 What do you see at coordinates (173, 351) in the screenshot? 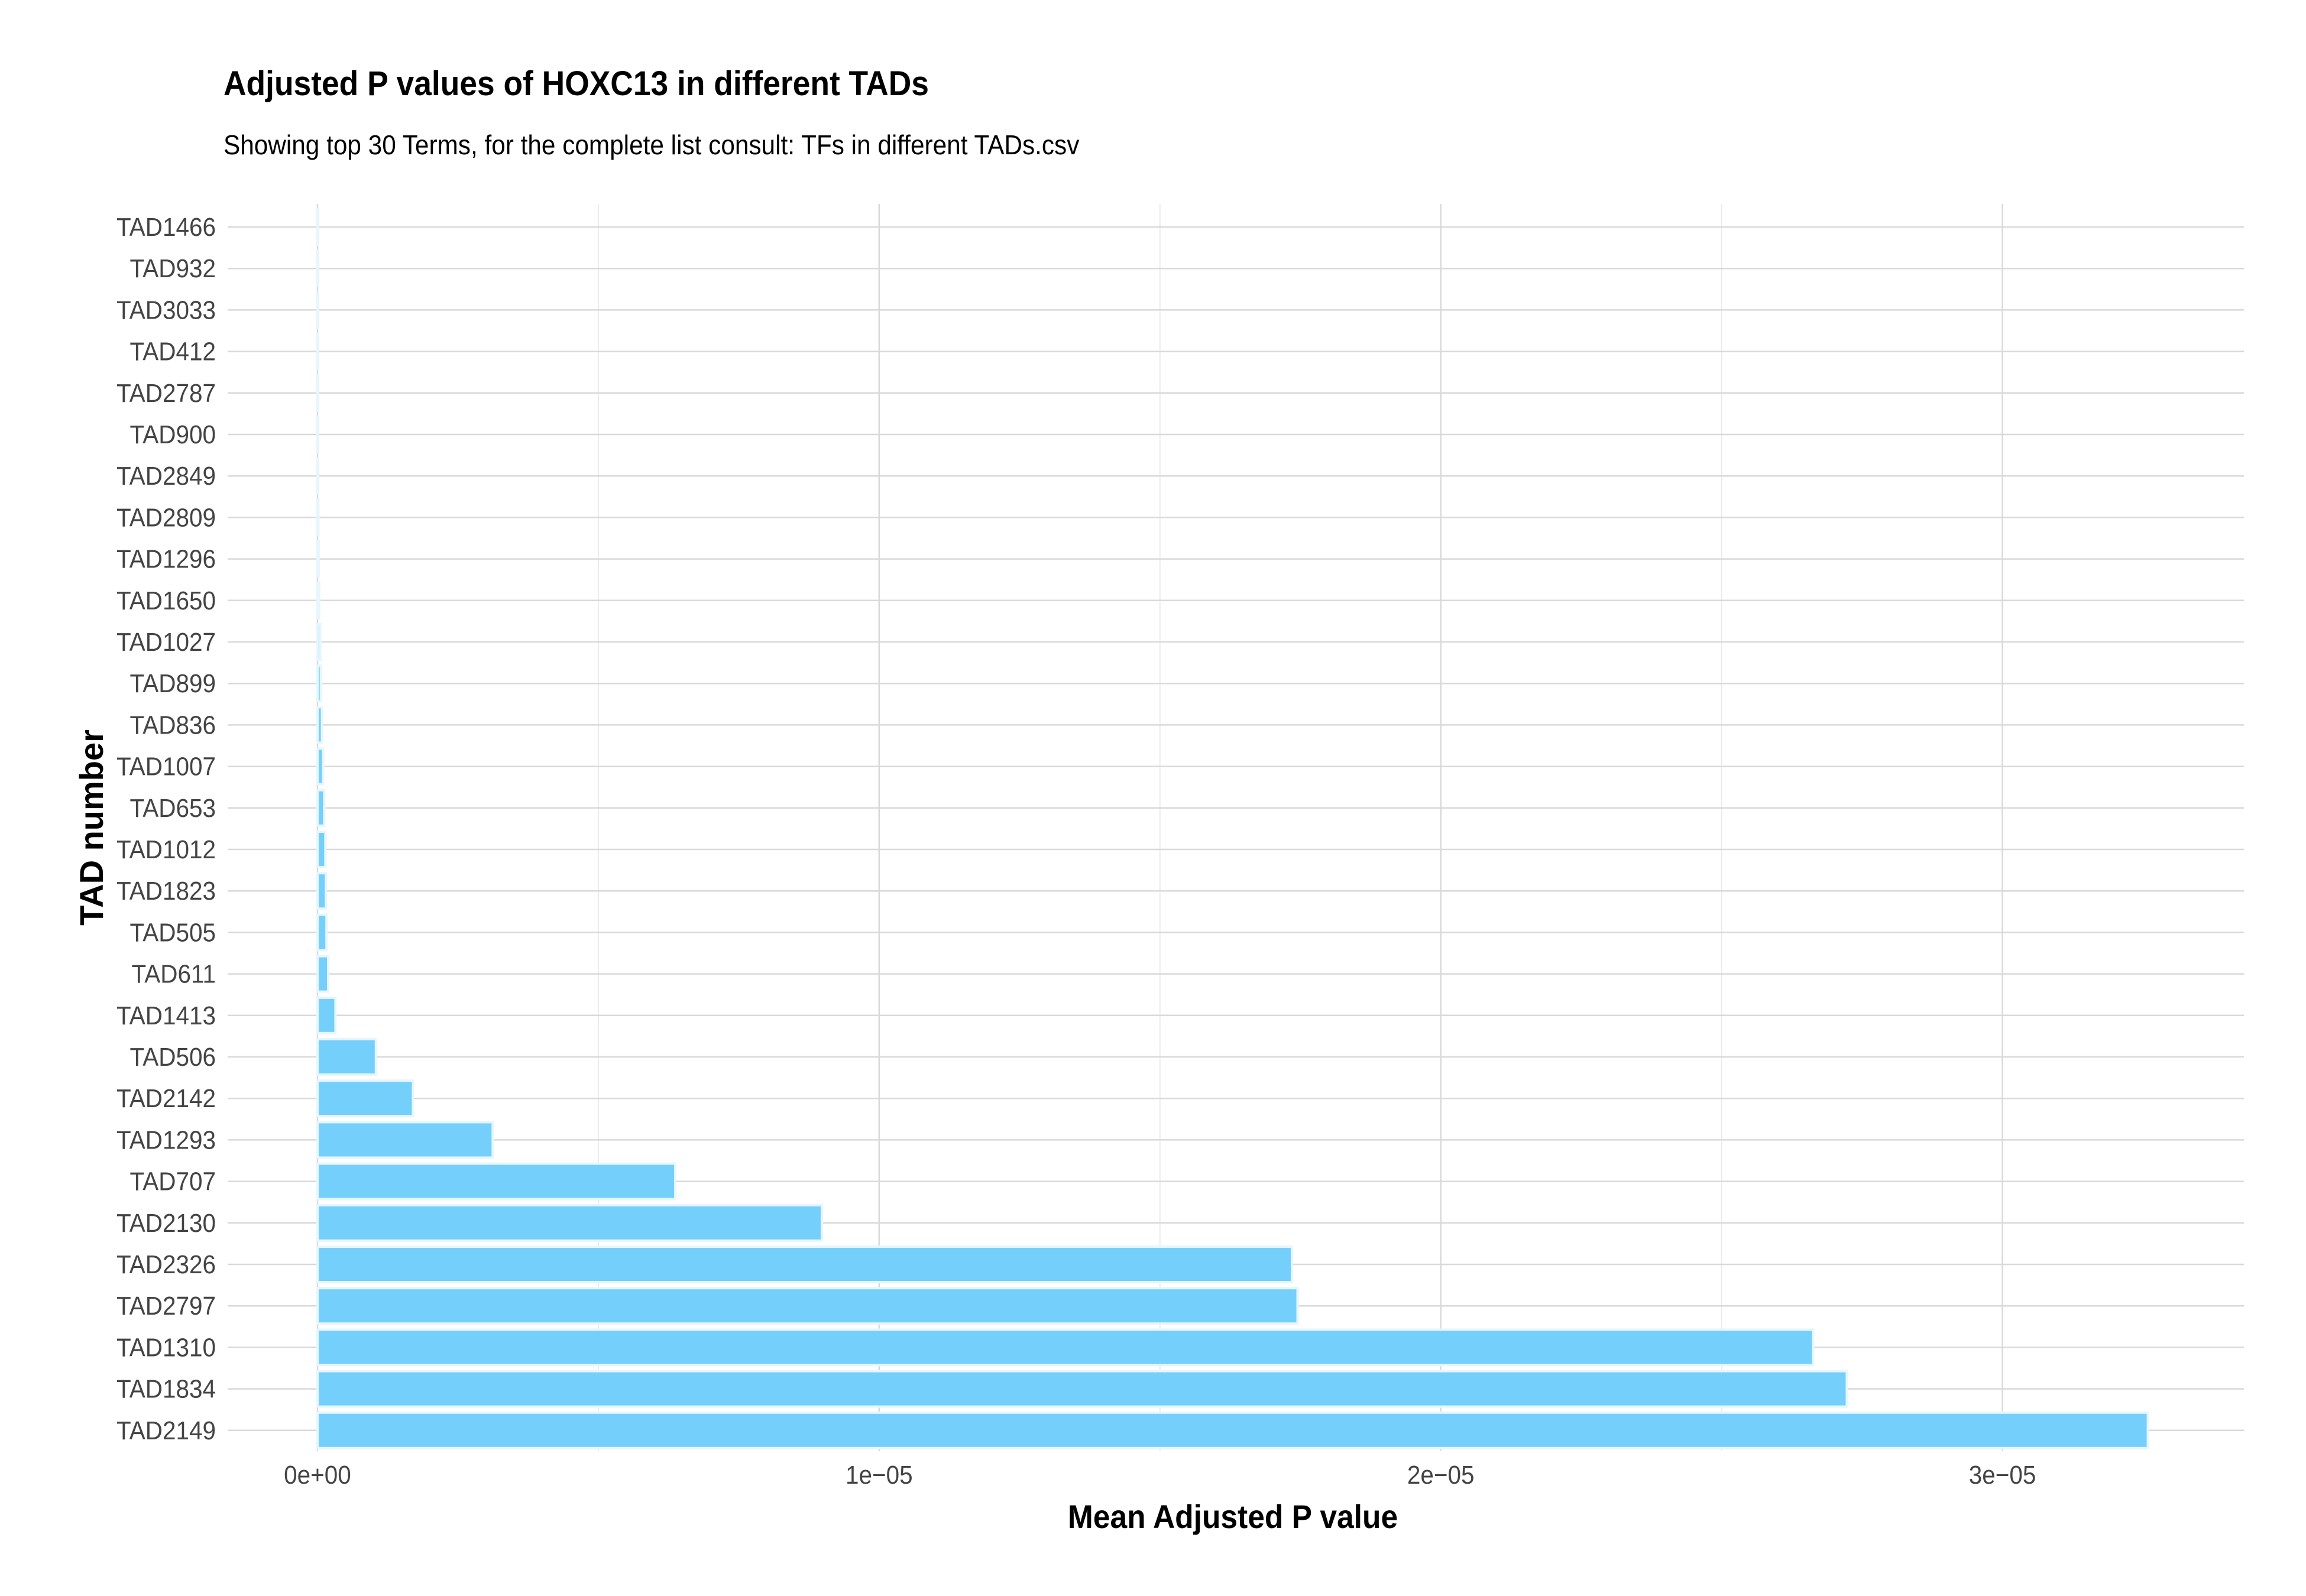
I see `y-tick-label: TAD412` at bounding box center [173, 351].